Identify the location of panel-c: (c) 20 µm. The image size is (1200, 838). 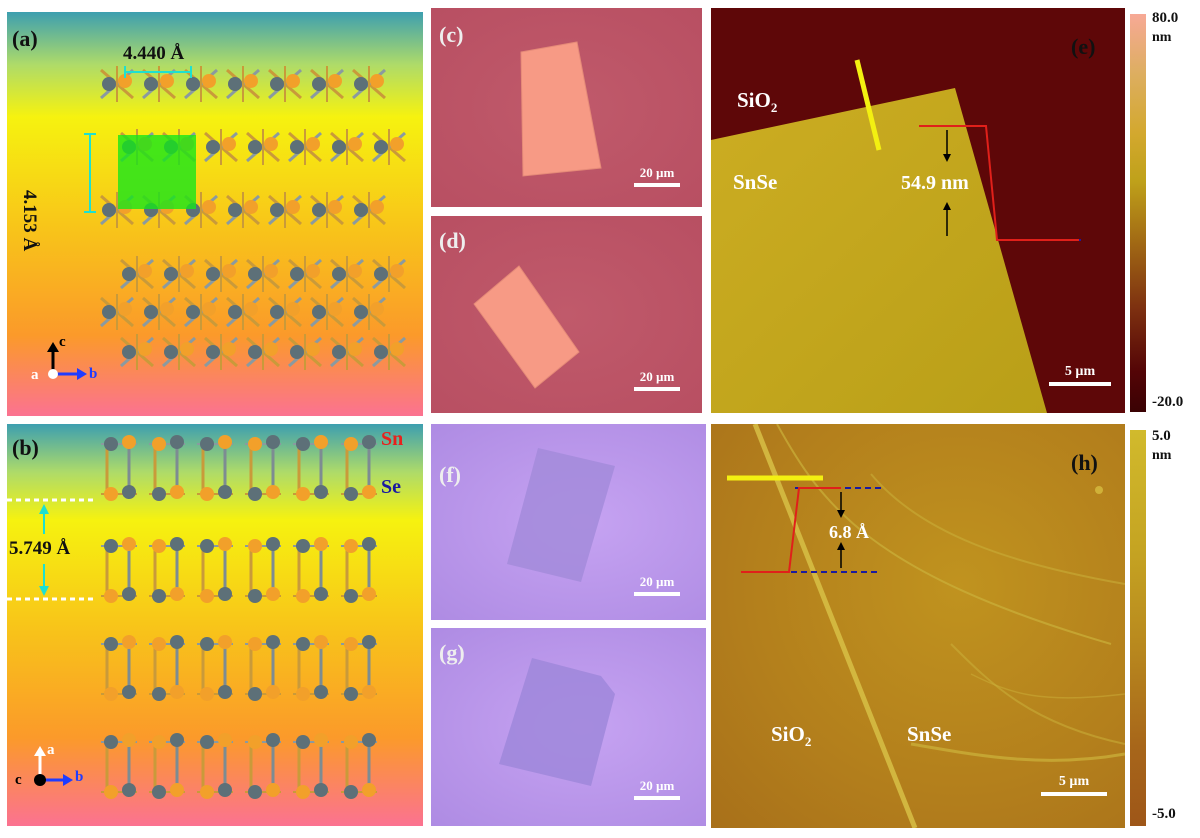
(566, 107).